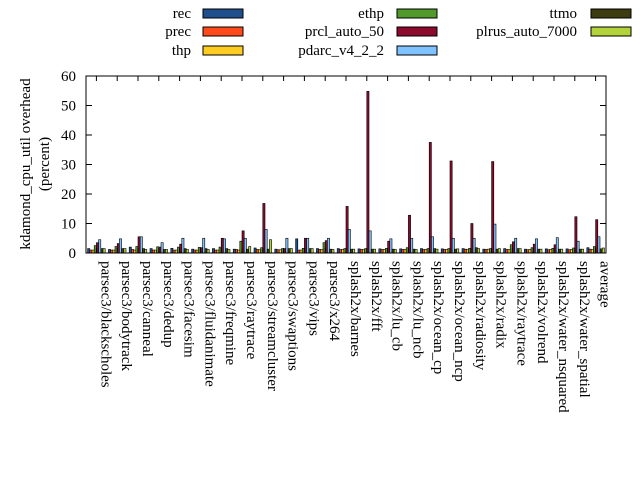  I want to click on bar-plrus_auto_7000-parsec3-facesim, so click(187, 251).